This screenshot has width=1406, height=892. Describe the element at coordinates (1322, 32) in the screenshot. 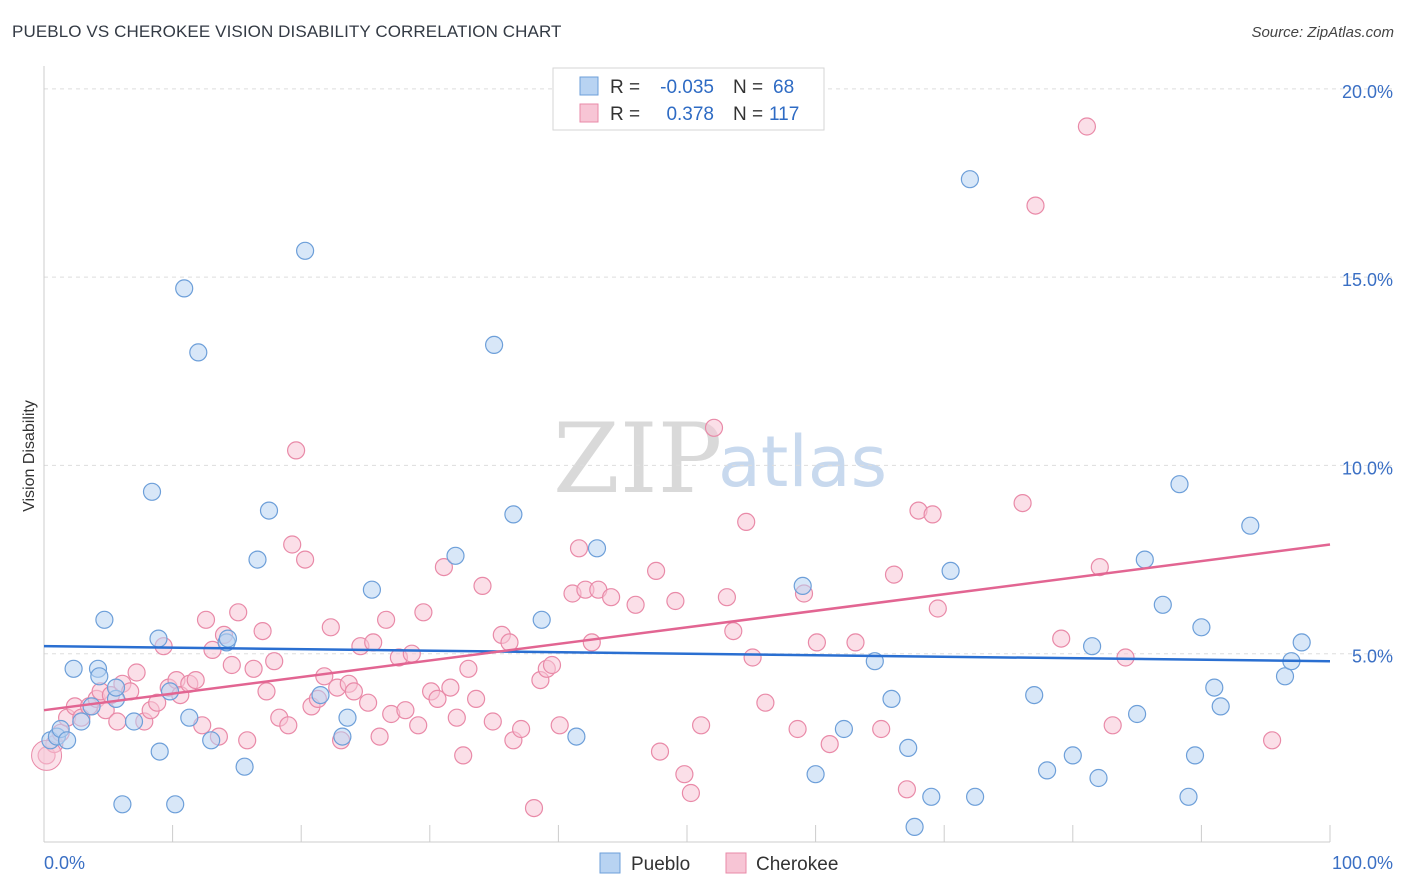

I see `source-label: Source: ZipAtlas.com` at that location.